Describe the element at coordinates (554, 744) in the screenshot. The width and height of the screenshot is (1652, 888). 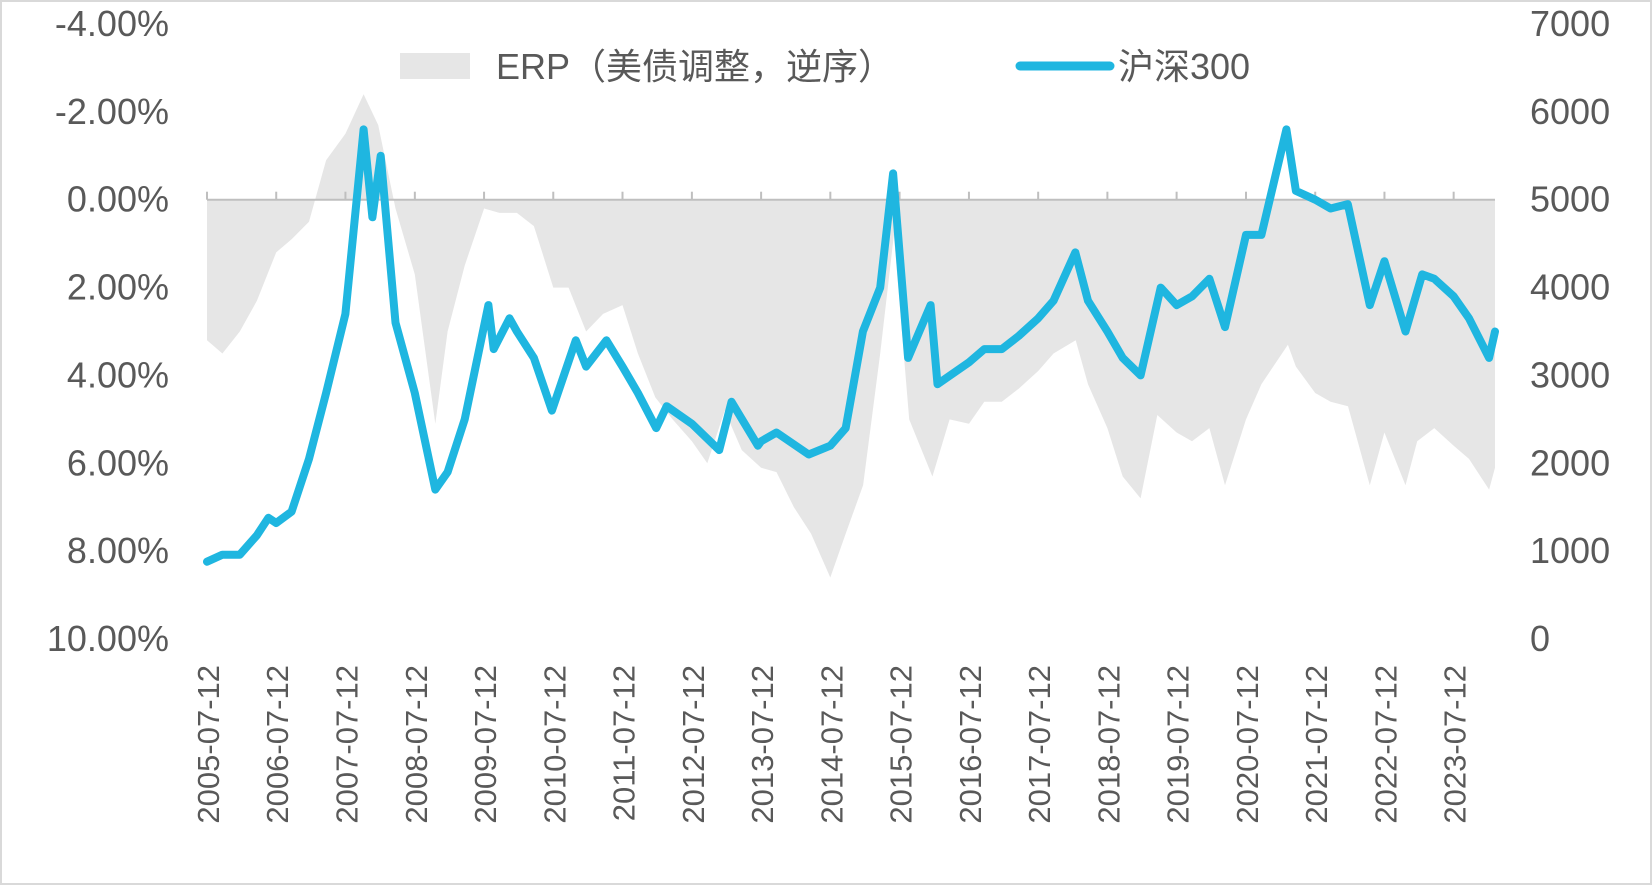
I see `x-tick-label: 2010-07-12` at that location.